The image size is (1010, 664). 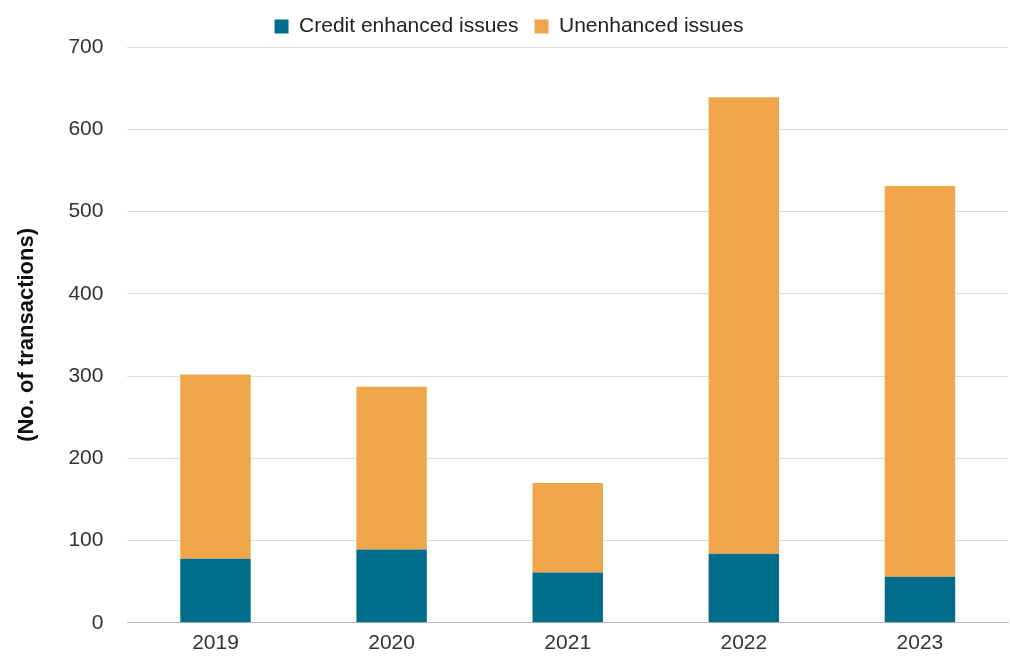 What do you see at coordinates (86, 128) in the screenshot?
I see `y-tick-label: 600` at bounding box center [86, 128].